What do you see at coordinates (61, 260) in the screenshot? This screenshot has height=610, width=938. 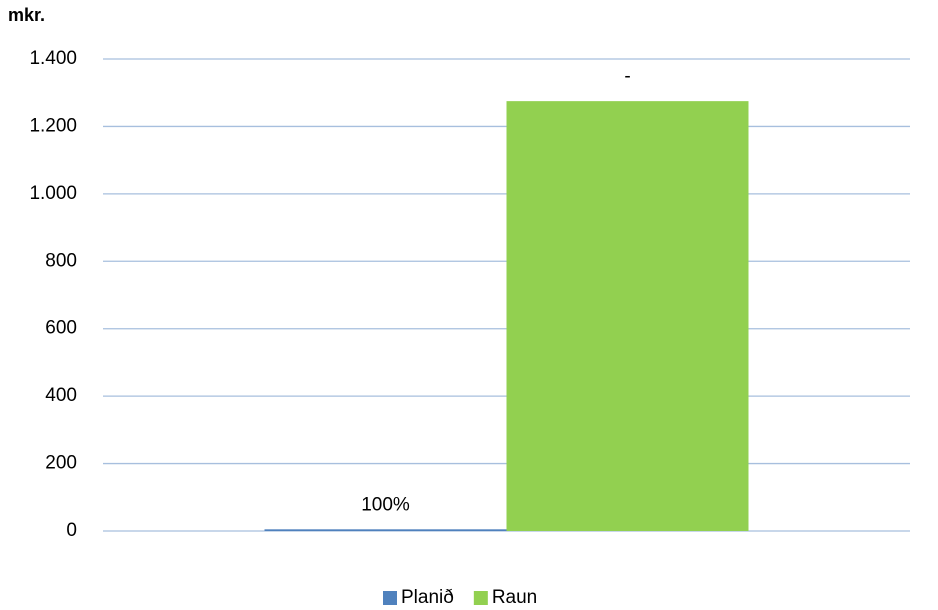 I see `y-tick-label: 800` at bounding box center [61, 260].